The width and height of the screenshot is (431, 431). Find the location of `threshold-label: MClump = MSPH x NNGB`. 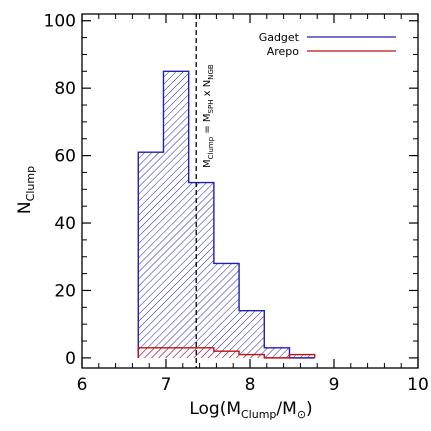

threshold-label: MClump = MSPH x NNGB is located at coordinates (208, 116).